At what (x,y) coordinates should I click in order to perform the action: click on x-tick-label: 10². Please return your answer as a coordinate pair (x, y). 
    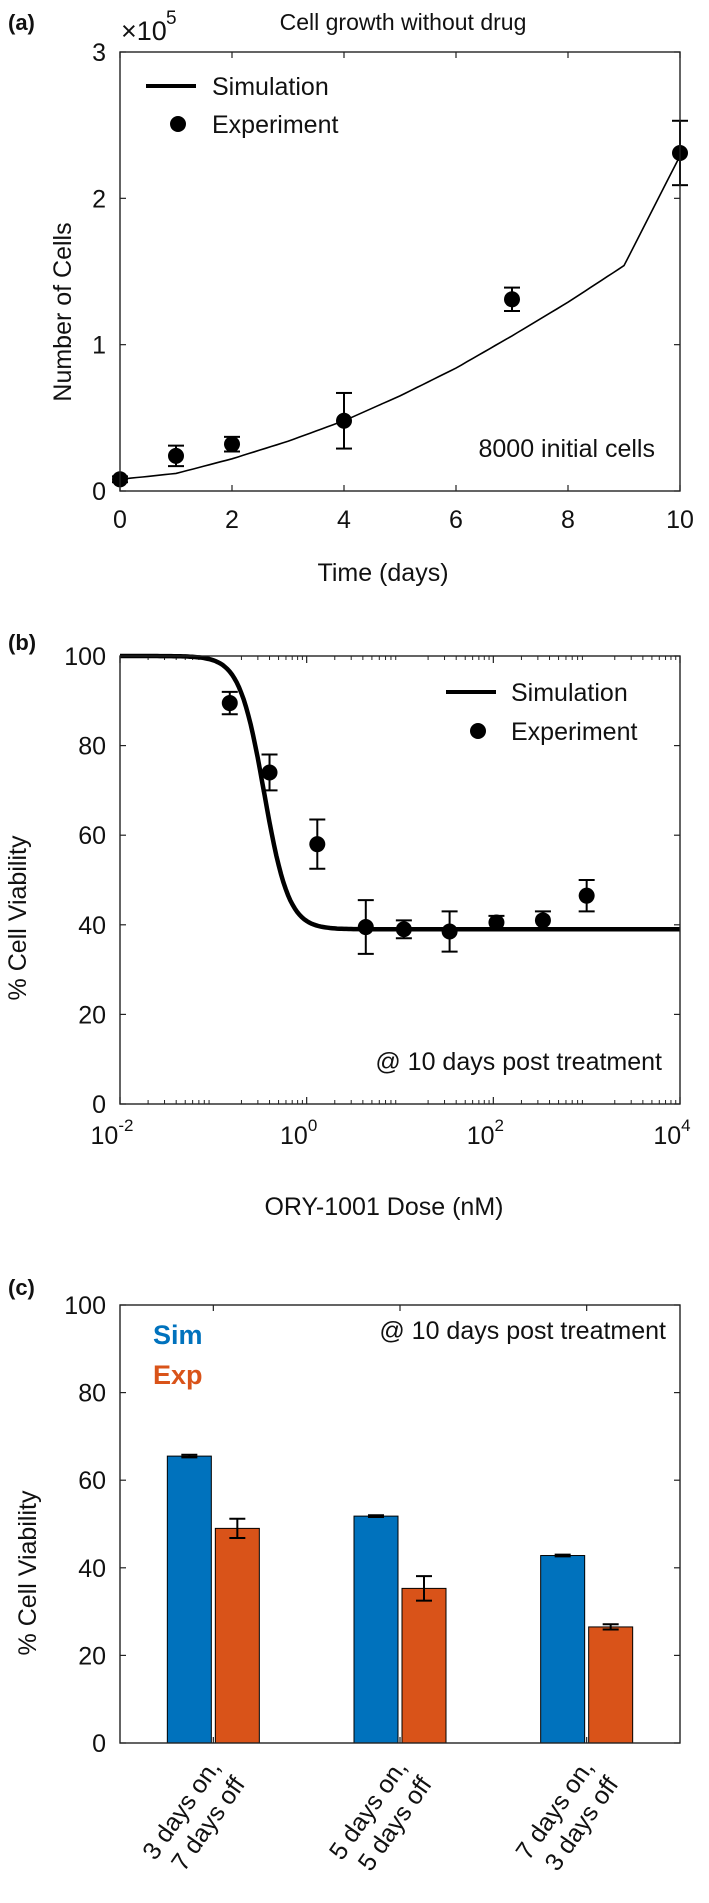
    Looking at the image, I should click on (485, 1133).